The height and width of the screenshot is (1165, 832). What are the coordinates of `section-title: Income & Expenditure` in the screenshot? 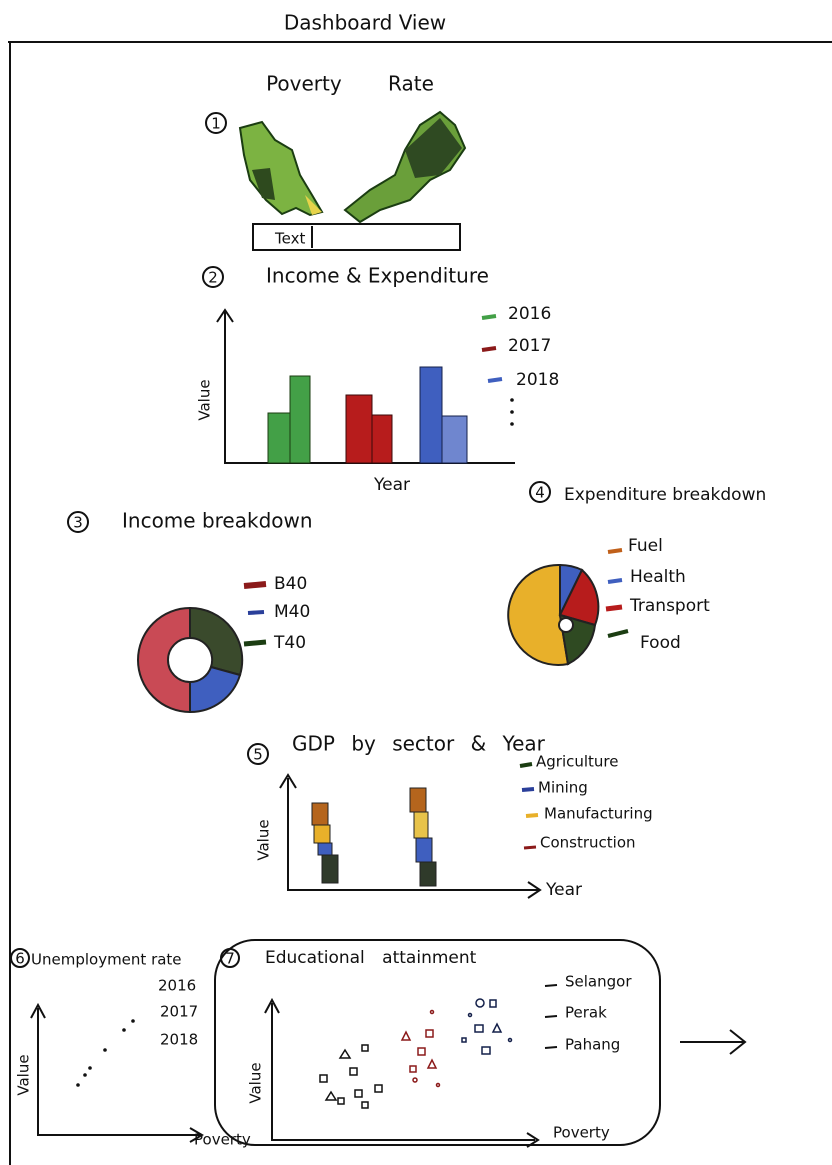 It's located at (377, 276).